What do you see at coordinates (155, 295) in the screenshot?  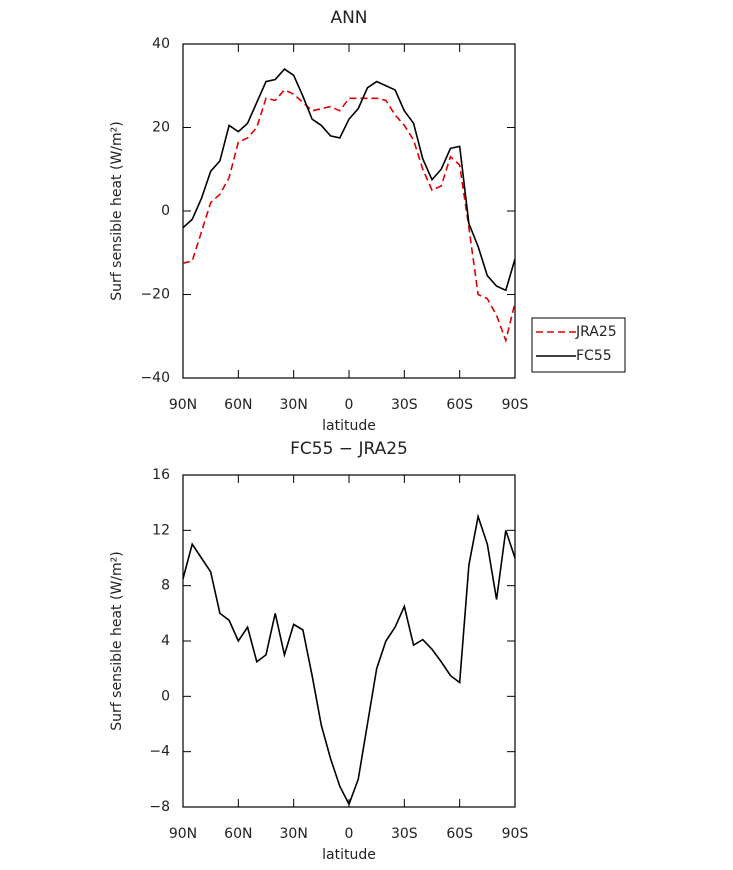 I see `y-tick-label: −20` at bounding box center [155, 295].